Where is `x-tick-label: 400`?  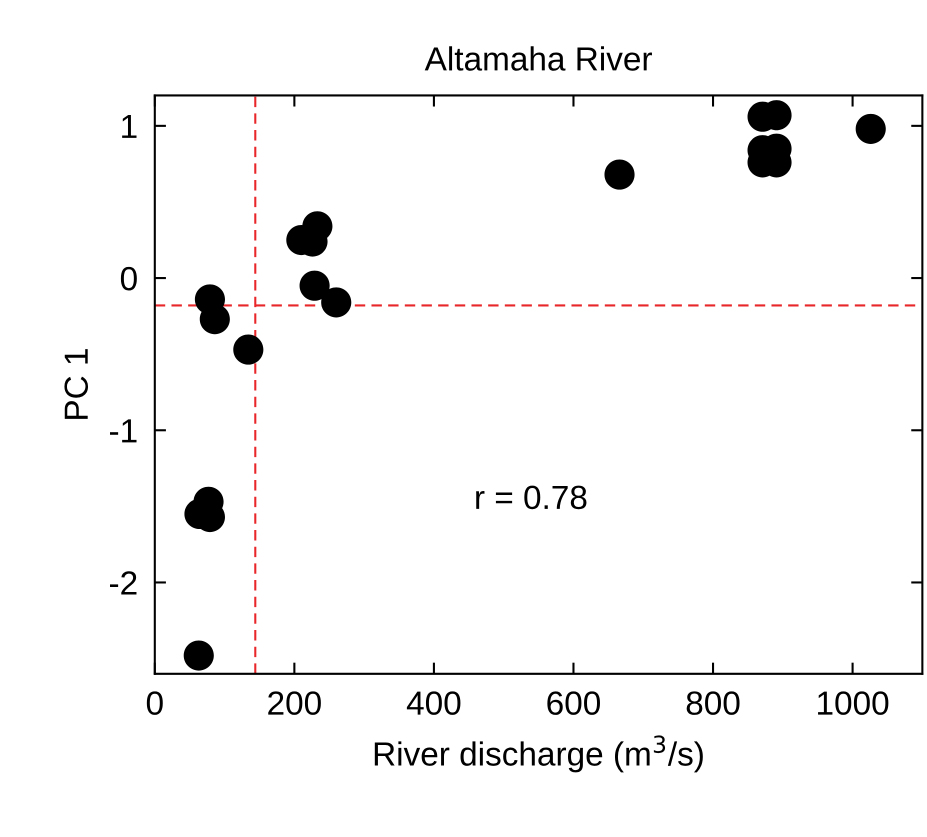 x-tick-label: 400 is located at coordinates (433, 703).